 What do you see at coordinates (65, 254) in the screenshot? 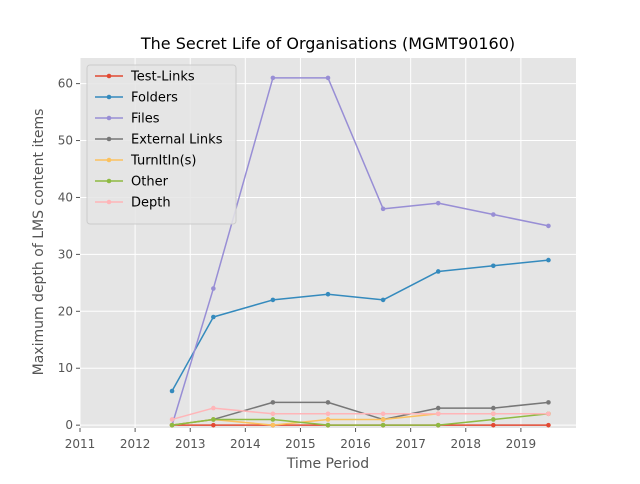
I see `y-tick-label: 30` at bounding box center [65, 254].